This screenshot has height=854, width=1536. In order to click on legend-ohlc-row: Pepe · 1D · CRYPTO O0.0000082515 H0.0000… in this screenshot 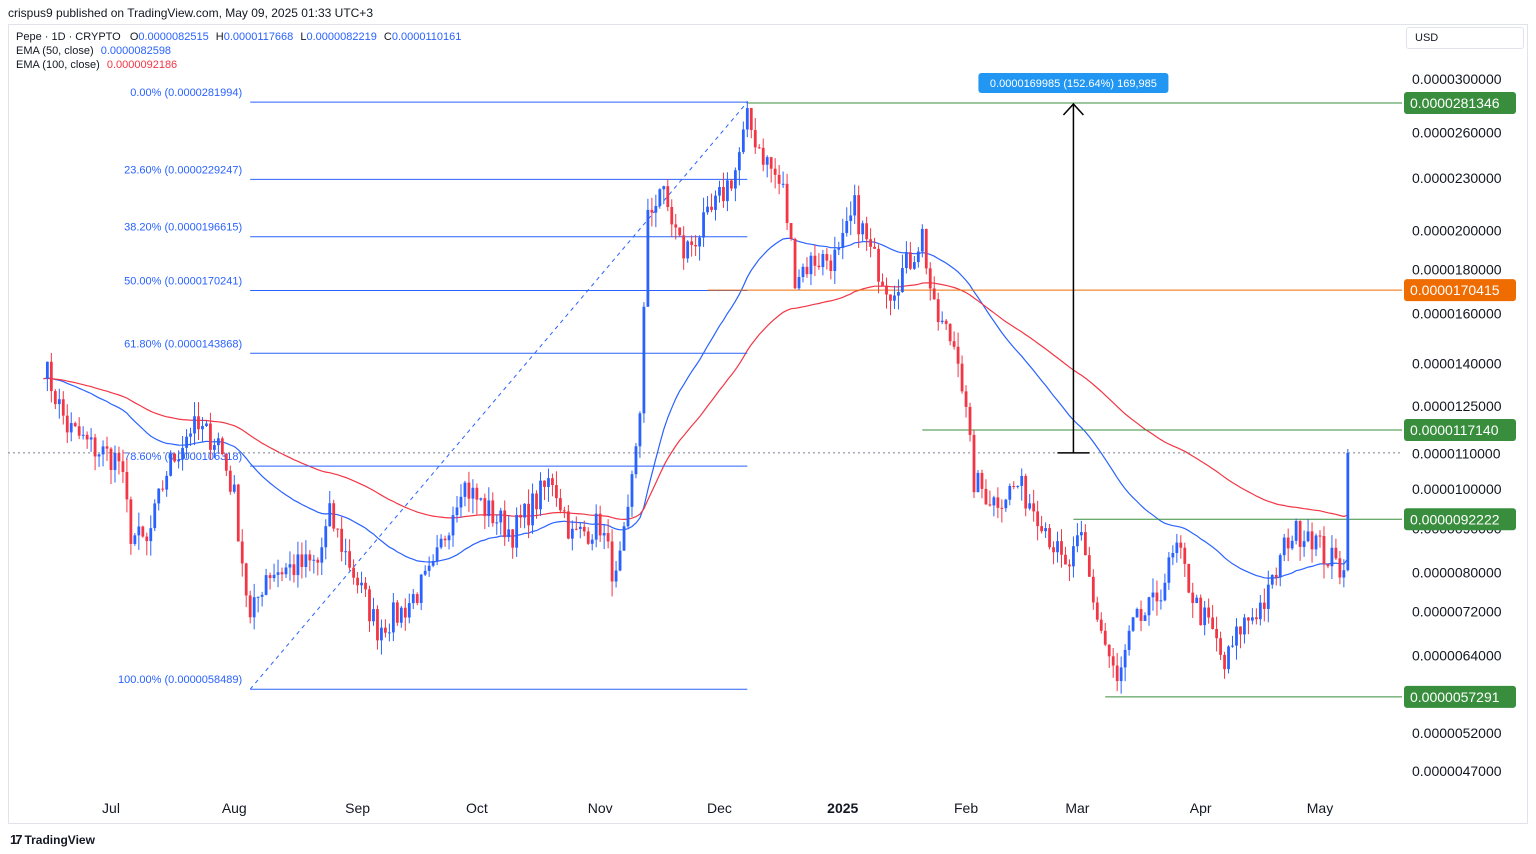, I will do `click(238, 37)`.